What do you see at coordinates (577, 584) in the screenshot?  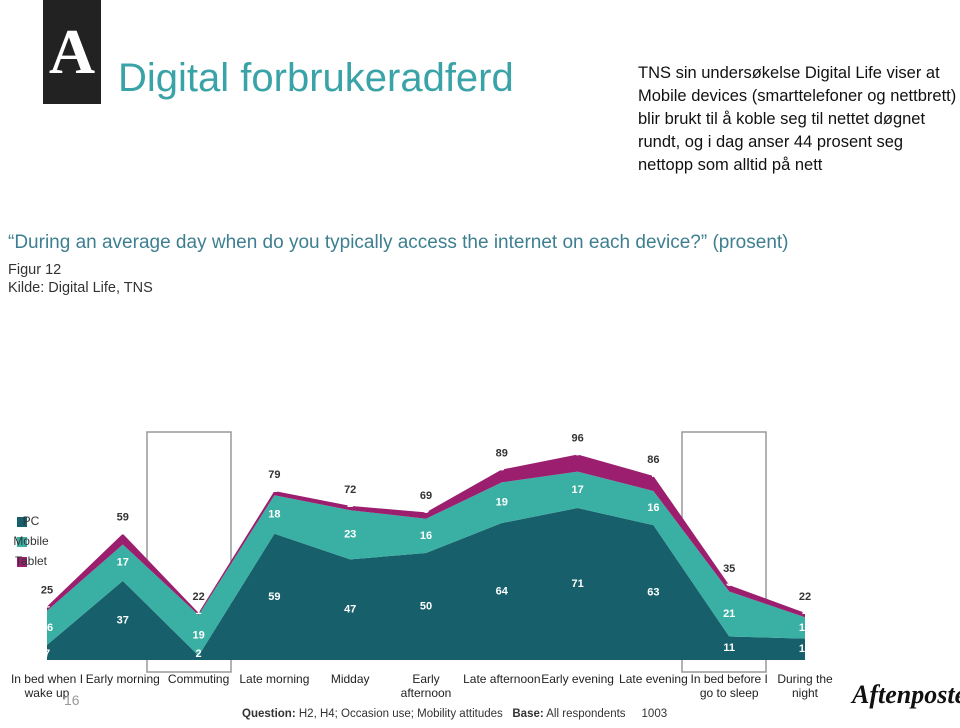 I see `data-label: 71` at bounding box center [577, 584].